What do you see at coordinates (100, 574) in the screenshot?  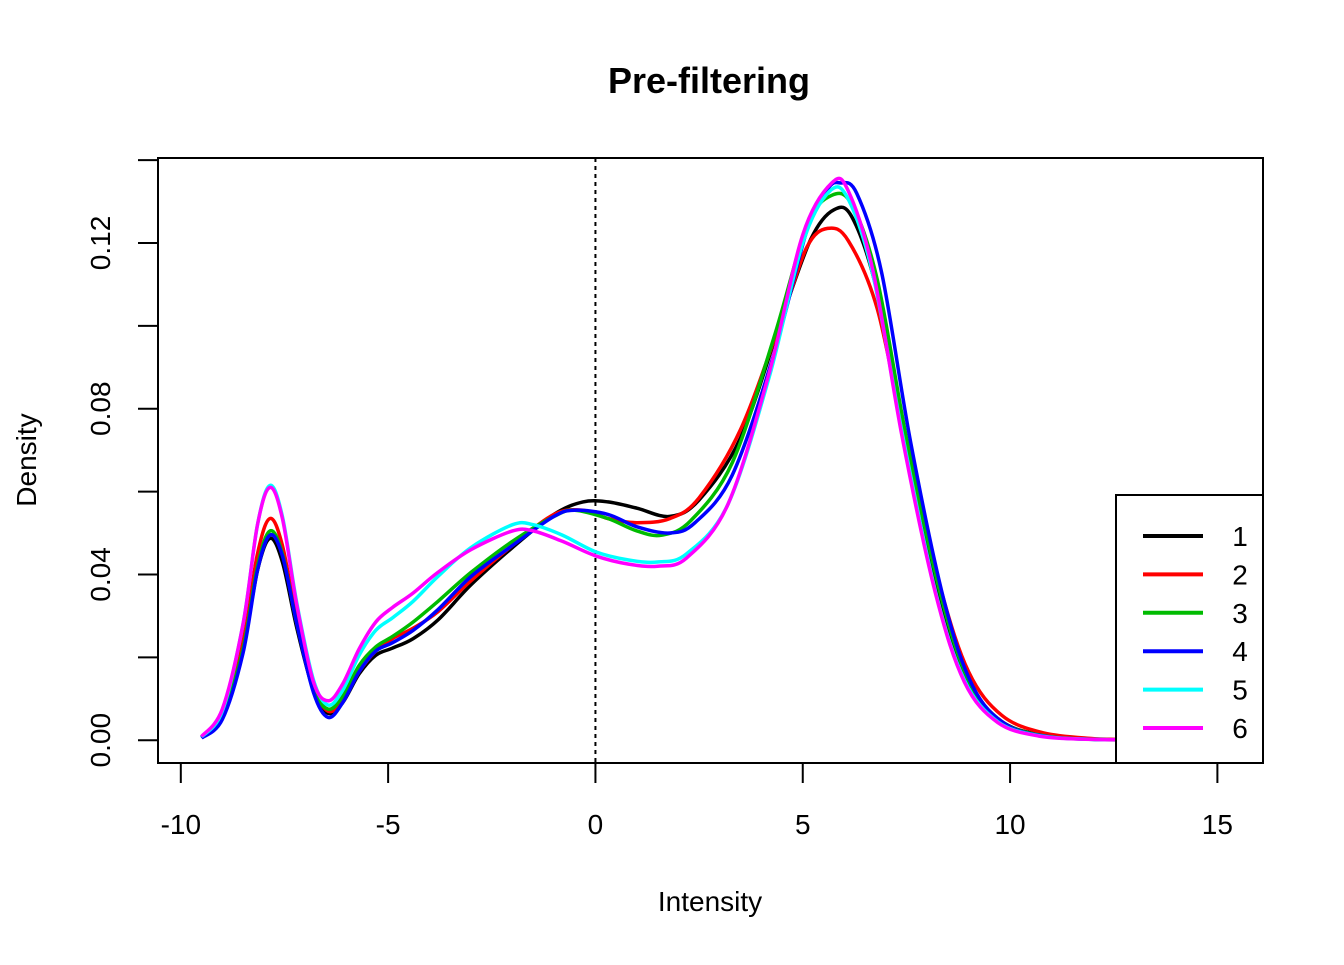 I see `y-tick-label: 0.04` at bounding box center [100, 574].